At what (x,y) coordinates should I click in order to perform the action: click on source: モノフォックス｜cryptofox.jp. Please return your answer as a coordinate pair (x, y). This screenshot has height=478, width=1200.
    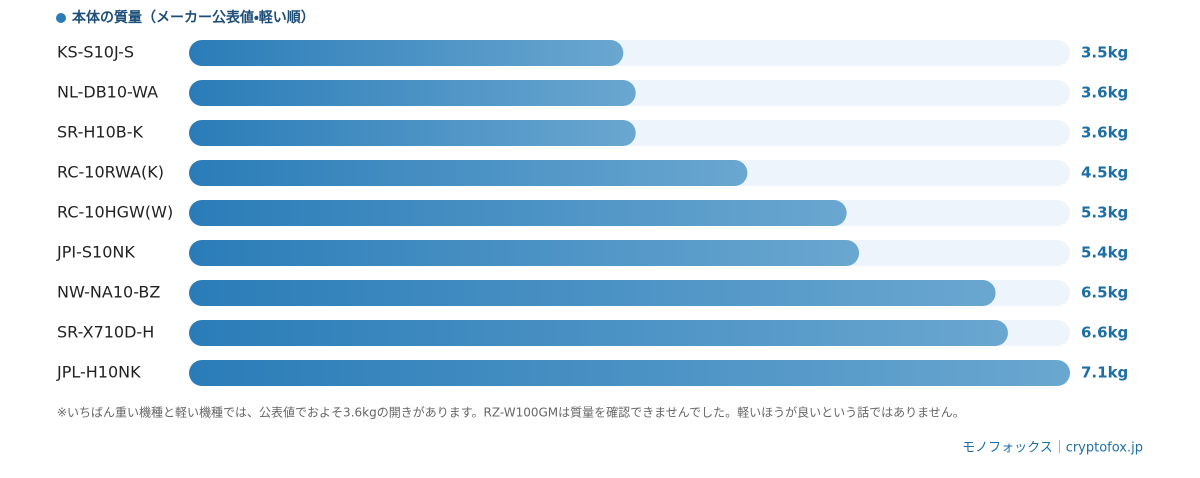
    Looking at the image, I should click on (1052, 448).